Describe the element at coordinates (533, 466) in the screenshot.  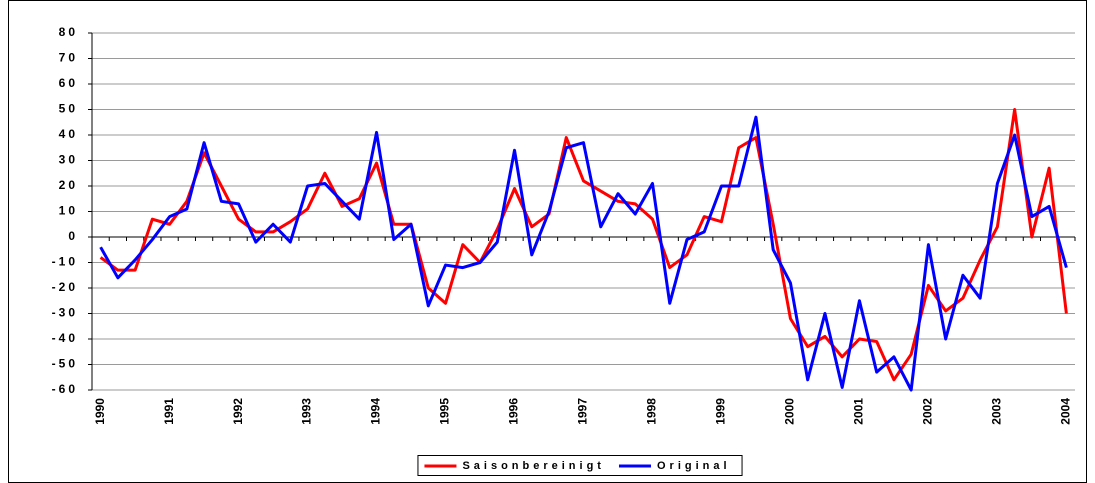
I see `legend-label: Saisonbereinigt` at that location.